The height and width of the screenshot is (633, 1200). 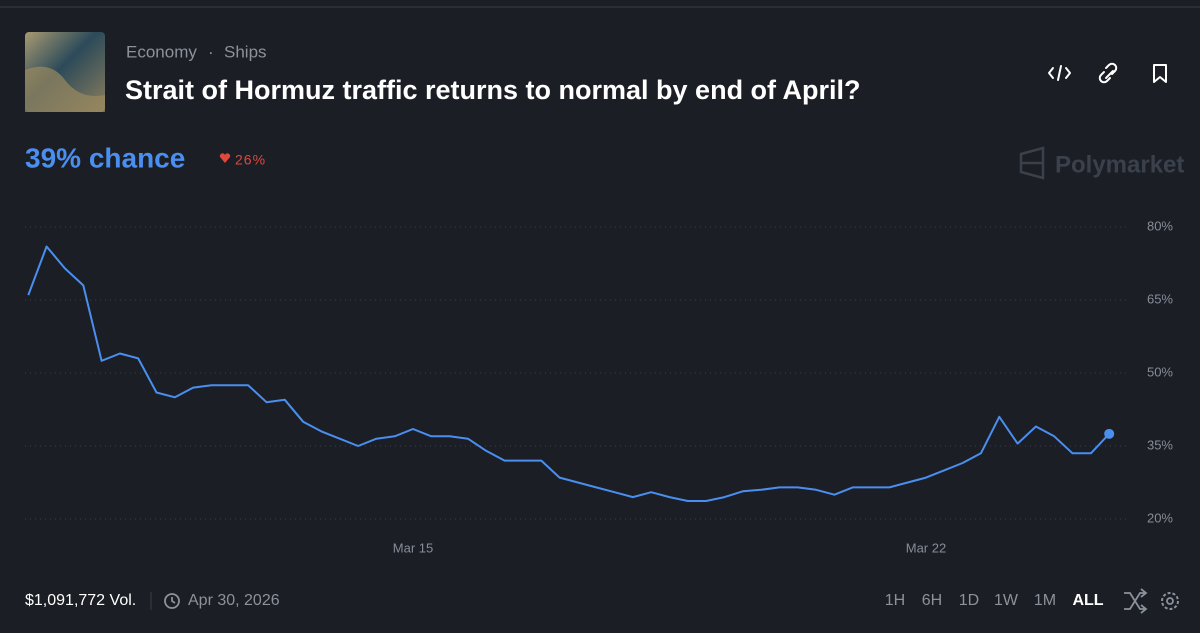 What do you see at coordinates (245, 51) in the screenshot?
I see `category-link: Ships` at bounding box center [245, 51].